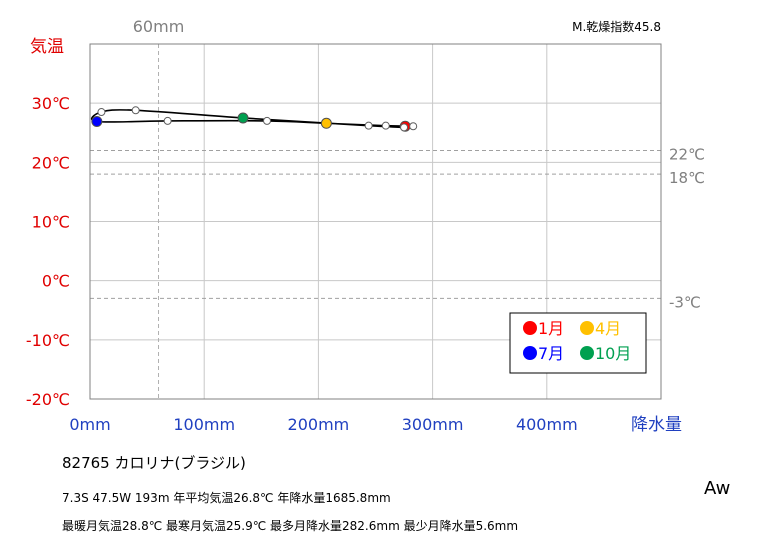  I want to click on y-tick-label: 10℃, so click(51, 222).